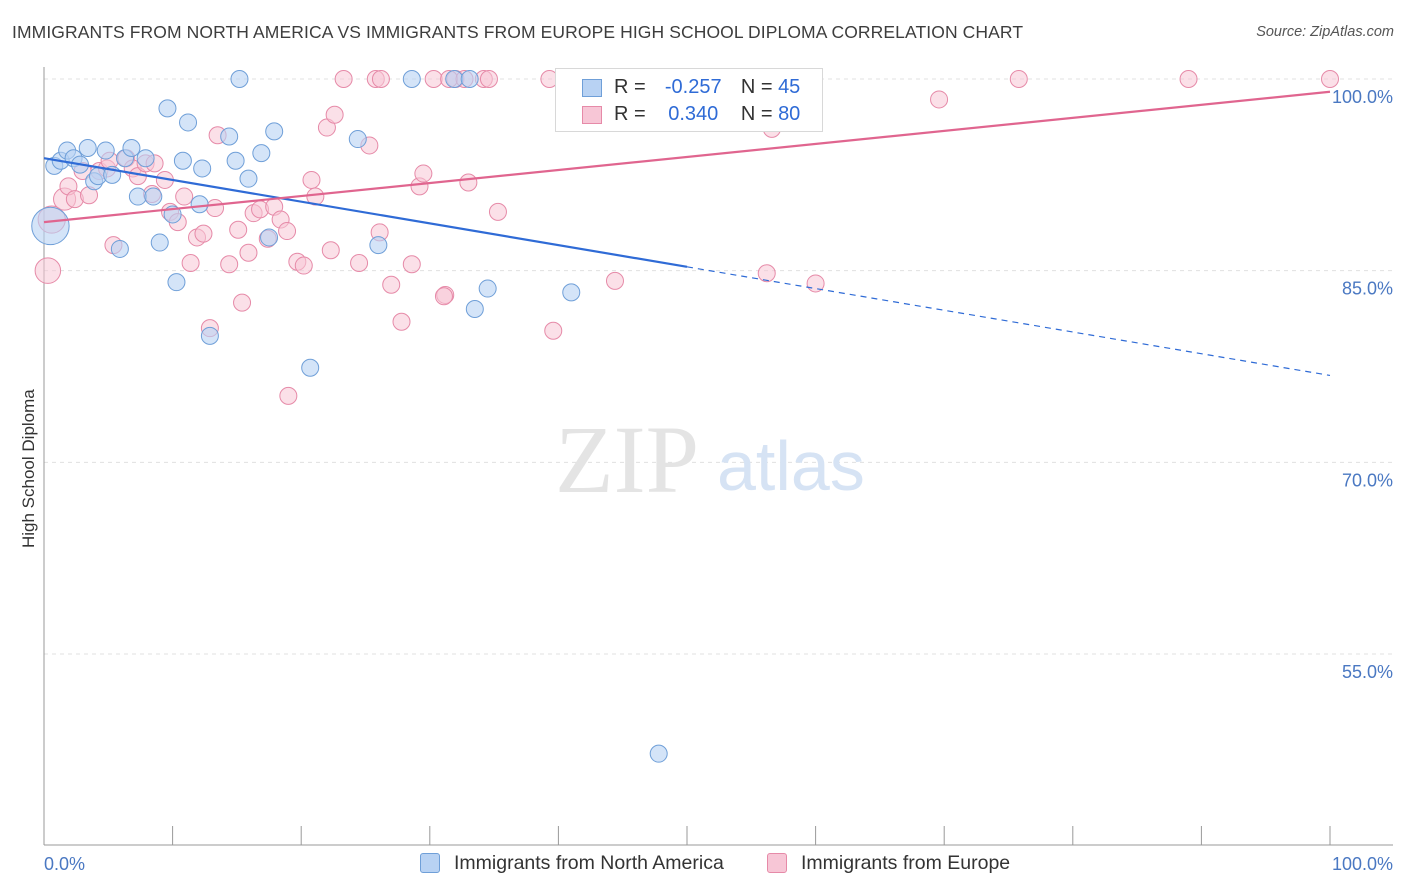  Describe the element at coordinates (1367, 289) in the screenshot. I see `y-tick-label: 85.0%` at that location.